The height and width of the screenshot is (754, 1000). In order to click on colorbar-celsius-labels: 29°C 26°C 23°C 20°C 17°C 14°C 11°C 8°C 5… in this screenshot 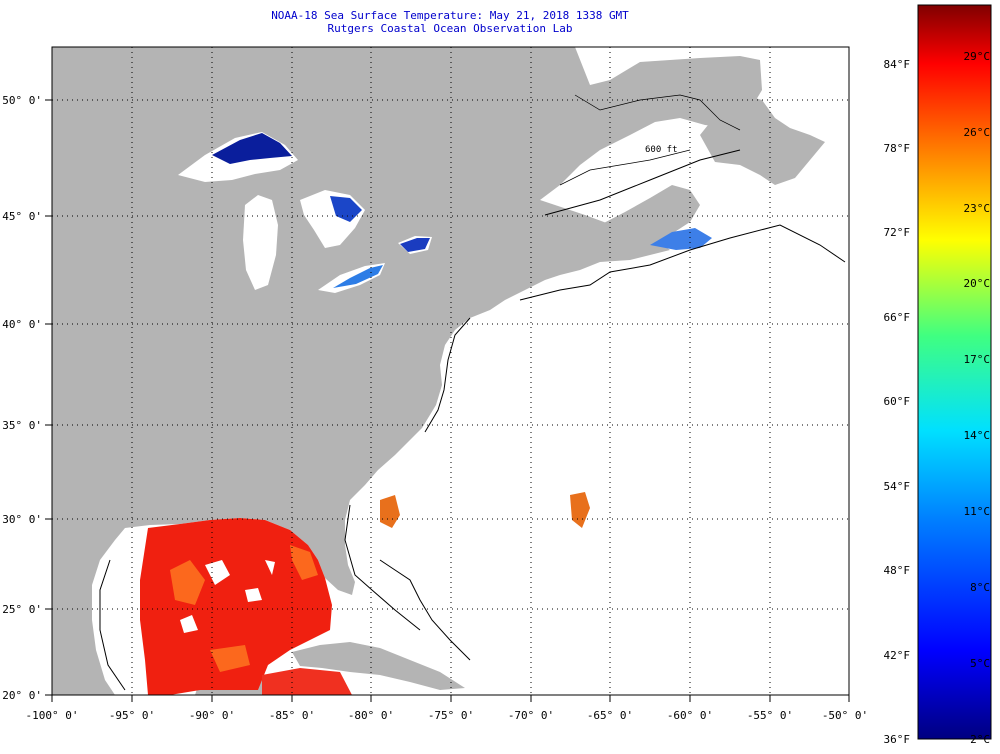, I will do `click(977, 398)`.